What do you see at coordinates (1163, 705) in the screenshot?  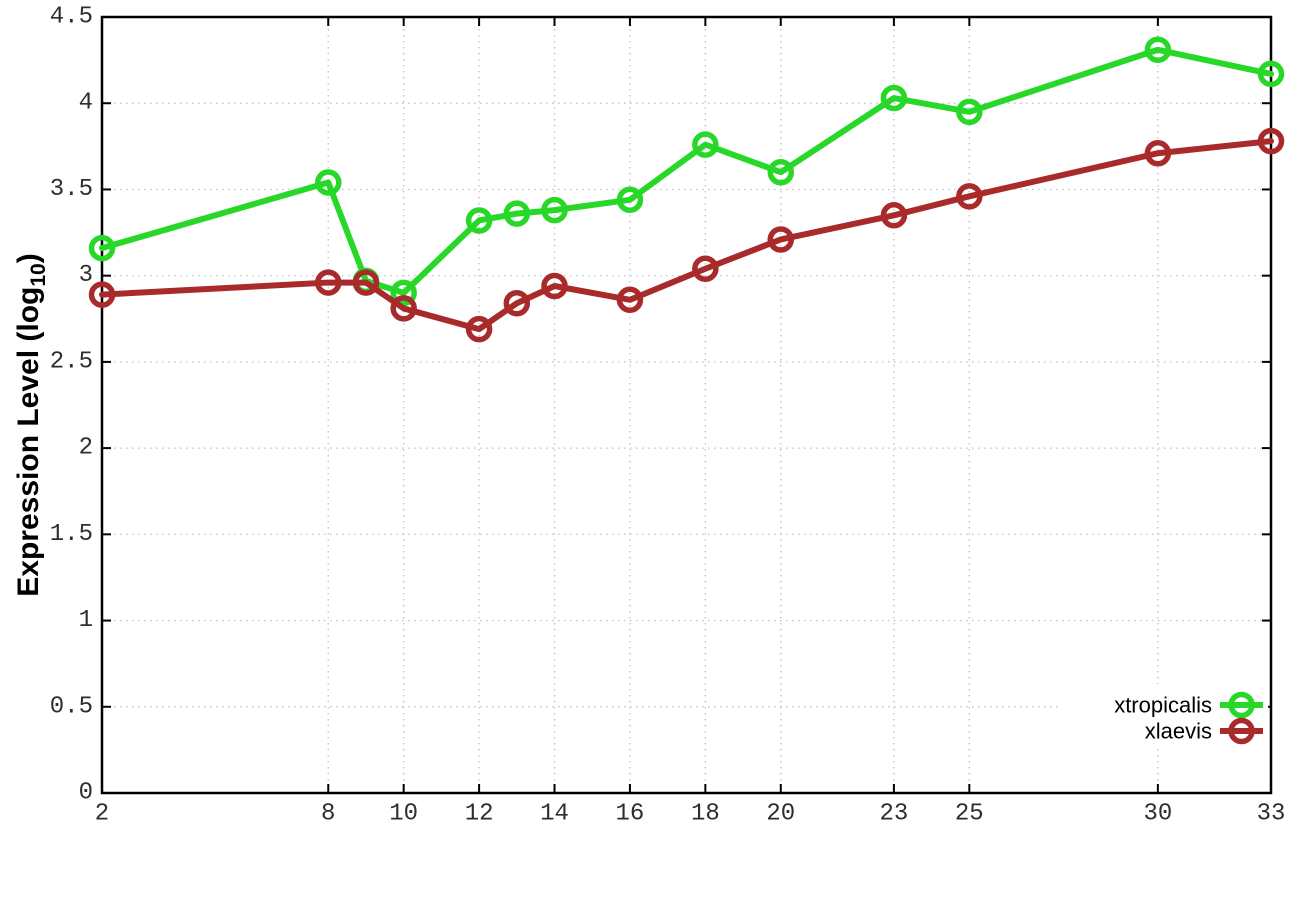 I see `legend-label-xtropicalis: xtropicalis` at bounding box center [1163, 705].